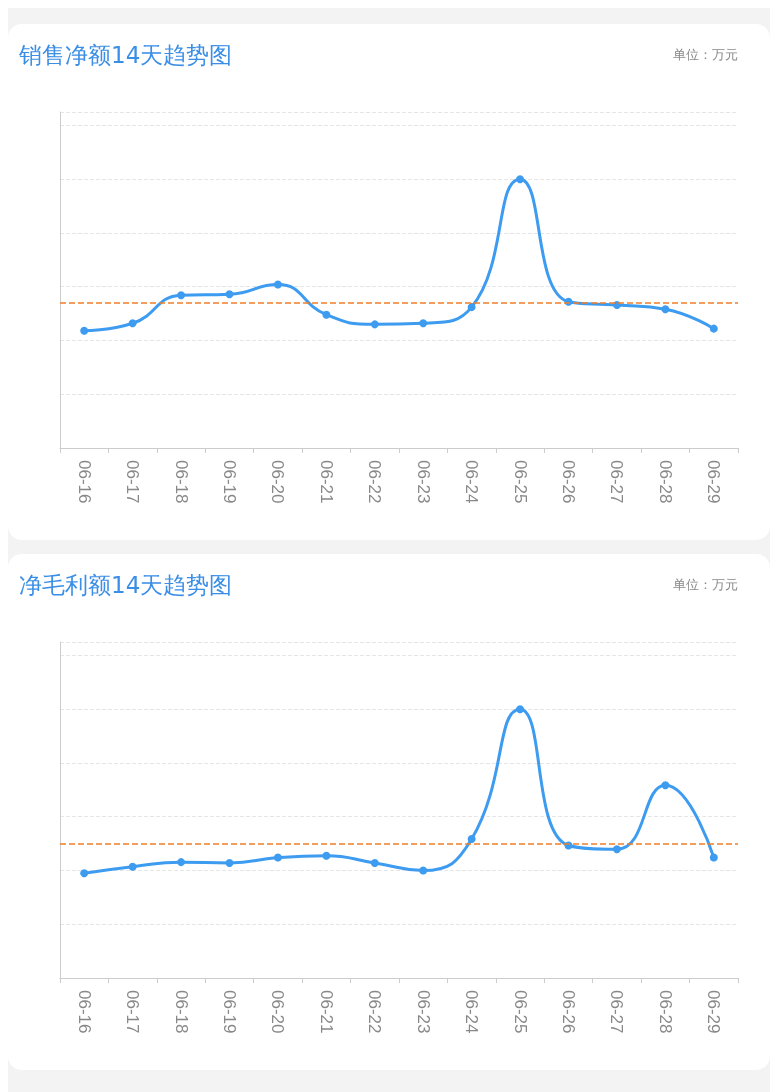  What do you see at coordinates (125, 54) in the screenshot?
I see `chart-title: 销售净额14天趋势图` at bounding box center [125, 54].